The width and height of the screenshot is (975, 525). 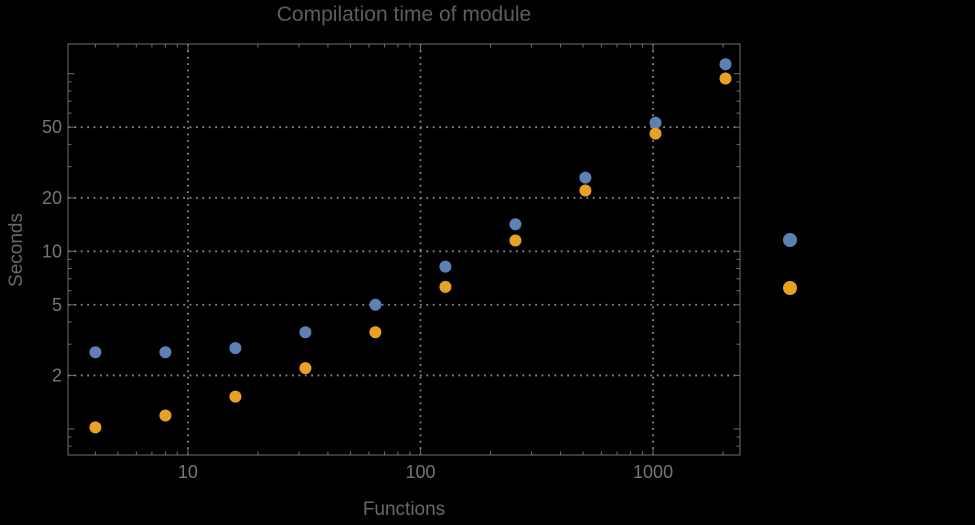 What do you see at coordinates (790, 264) in the screenshot?
I see `legend` at bounding box center [790, 264].